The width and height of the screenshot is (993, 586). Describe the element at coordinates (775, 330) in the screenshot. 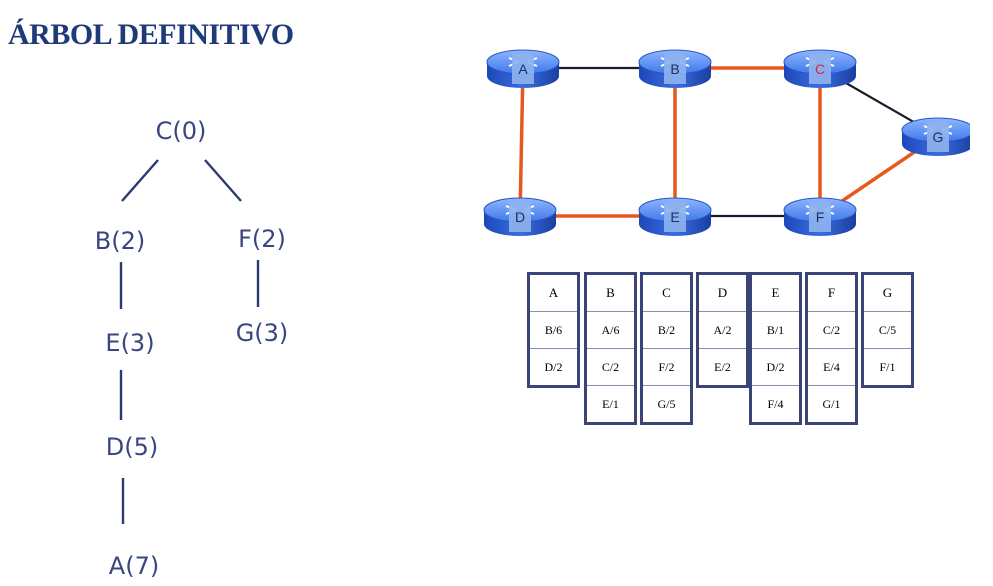

I see `table-cell: B/1` at that location.